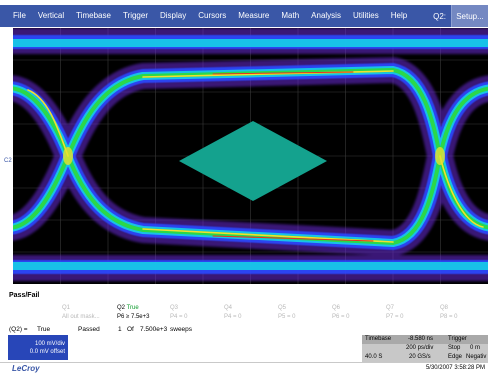  I want to click on pf-q5-detail: P5 = 0, so click(287, 317).